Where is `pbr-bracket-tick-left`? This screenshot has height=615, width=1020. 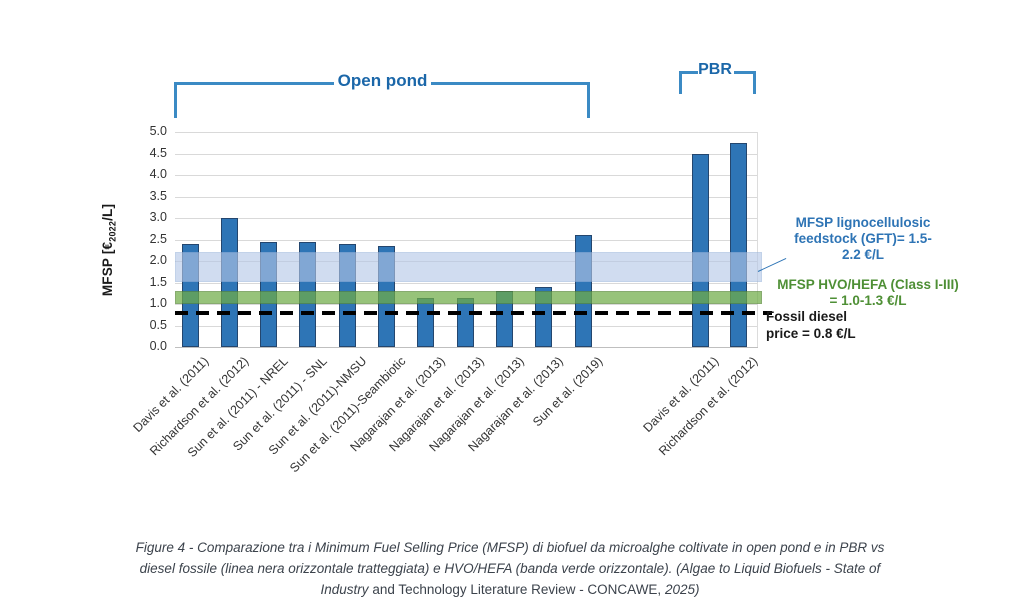
pbr-bracket-tick-left is located at coordinates (680, 82).